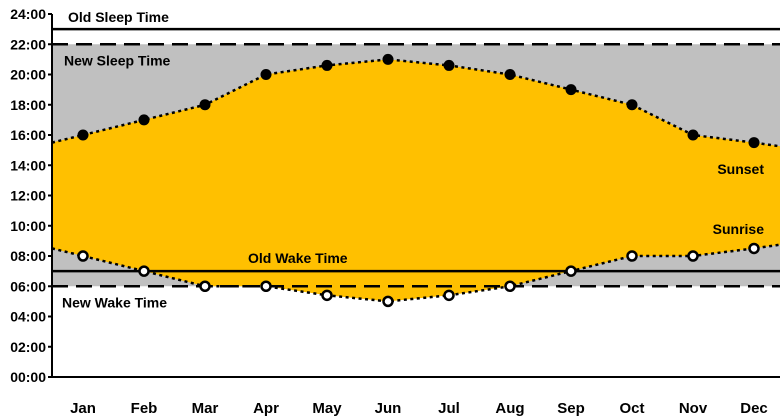 Image resolution: width=780 pixels, height=419 pixels. What do you see at coordinates (693, 408) in the screenshot?
I see `x-tick-label-10: Nov` at bounding box center [693, 408].